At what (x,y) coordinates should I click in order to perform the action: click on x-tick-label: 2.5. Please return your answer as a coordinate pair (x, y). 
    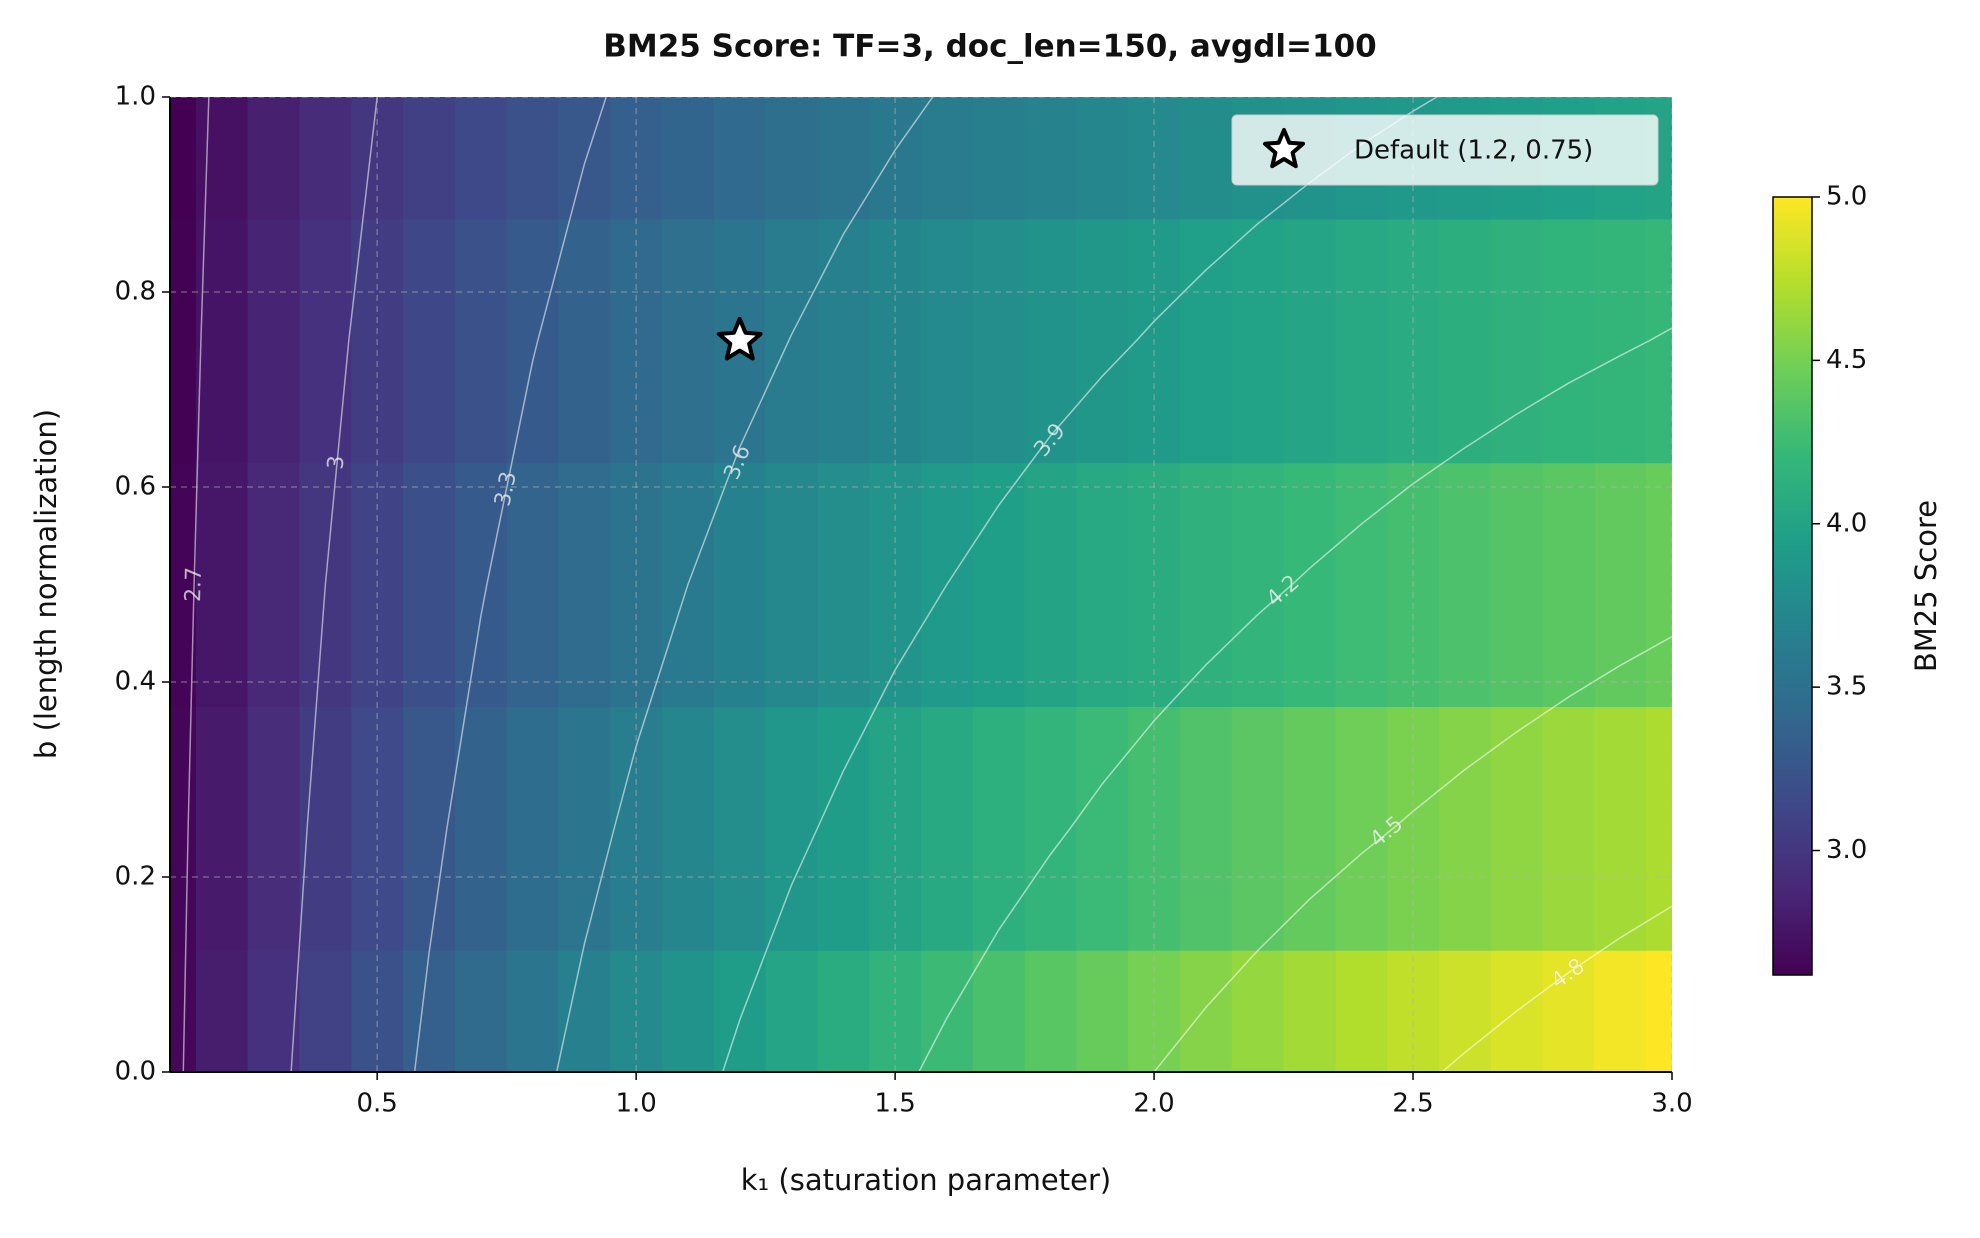
    Looking at the image, I should click on (1412, 1104).